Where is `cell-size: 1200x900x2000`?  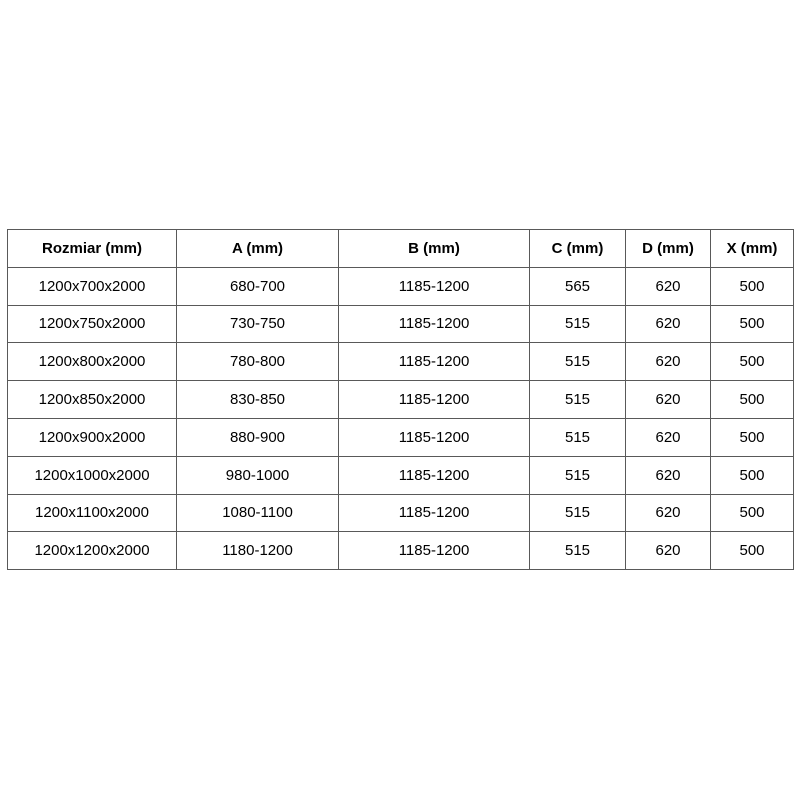 cell-size: 1200x900x2000 is located at coordinates (92, 437).